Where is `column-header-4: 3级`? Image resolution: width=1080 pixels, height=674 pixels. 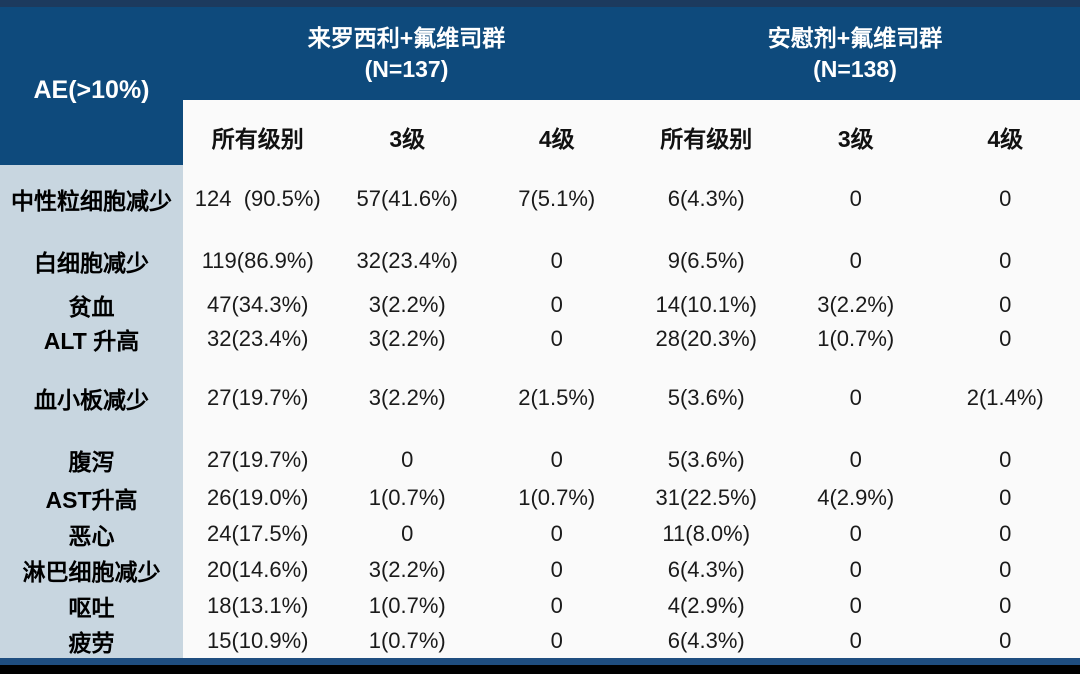 column-header-4: 3级 is located at coordinates (855, 138).